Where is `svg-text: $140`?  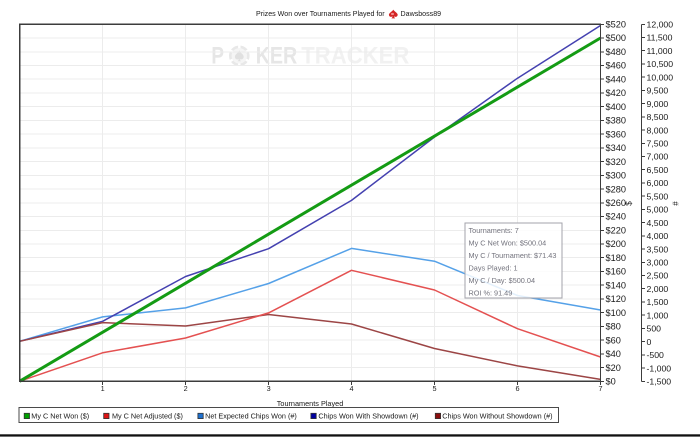
svg-text: $140 is located at coordinates (616, 285).